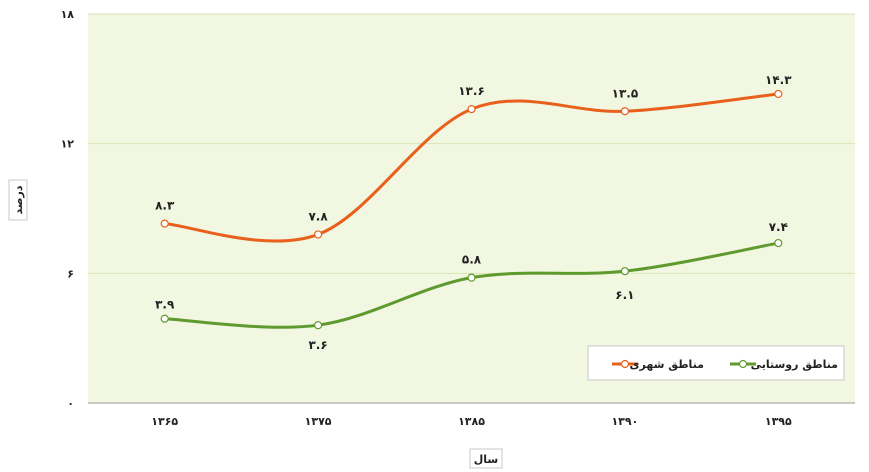 The height and width of the screenshot is (472, 869). What do you see at coordinates (317, 345) in the screenshot?
I see `data-label: ۳.۶` at bounding box center [317, 345].